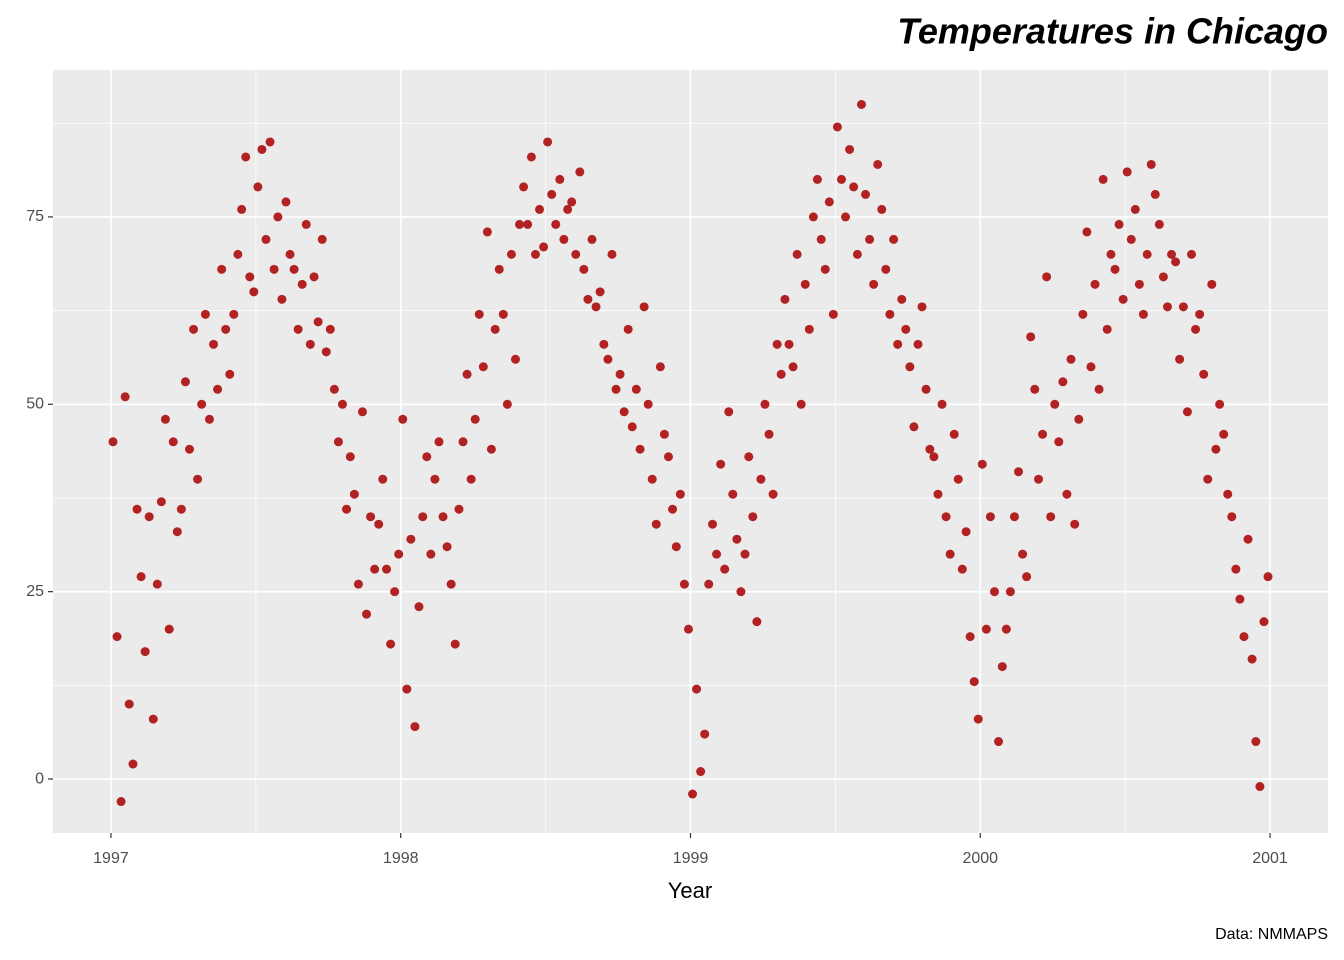  What do you see at coordinates (111, 858) in the screenshot?
I see `x-tick-label: 1997` at bounding box center [111, 858].